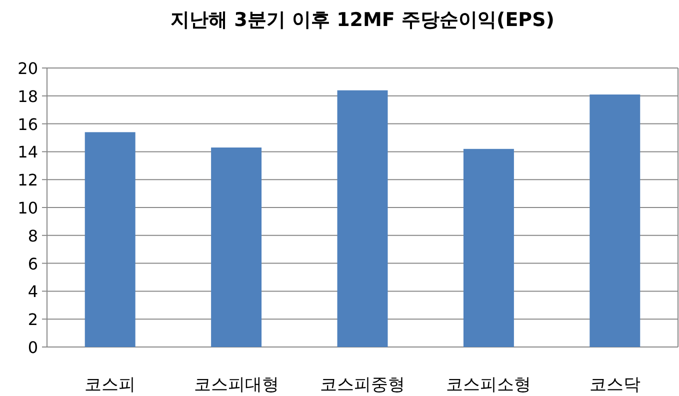 This screenshot has height=396, width=679. What do you see at coordinates (33, 347) in the screenshot?
I see `y-tick-label: 0` at bounding box center [33, 347].